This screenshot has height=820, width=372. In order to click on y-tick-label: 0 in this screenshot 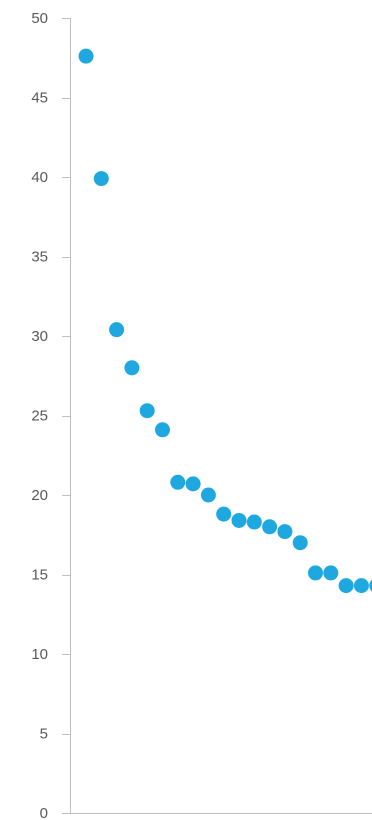, I will do `click(44, 812)`.